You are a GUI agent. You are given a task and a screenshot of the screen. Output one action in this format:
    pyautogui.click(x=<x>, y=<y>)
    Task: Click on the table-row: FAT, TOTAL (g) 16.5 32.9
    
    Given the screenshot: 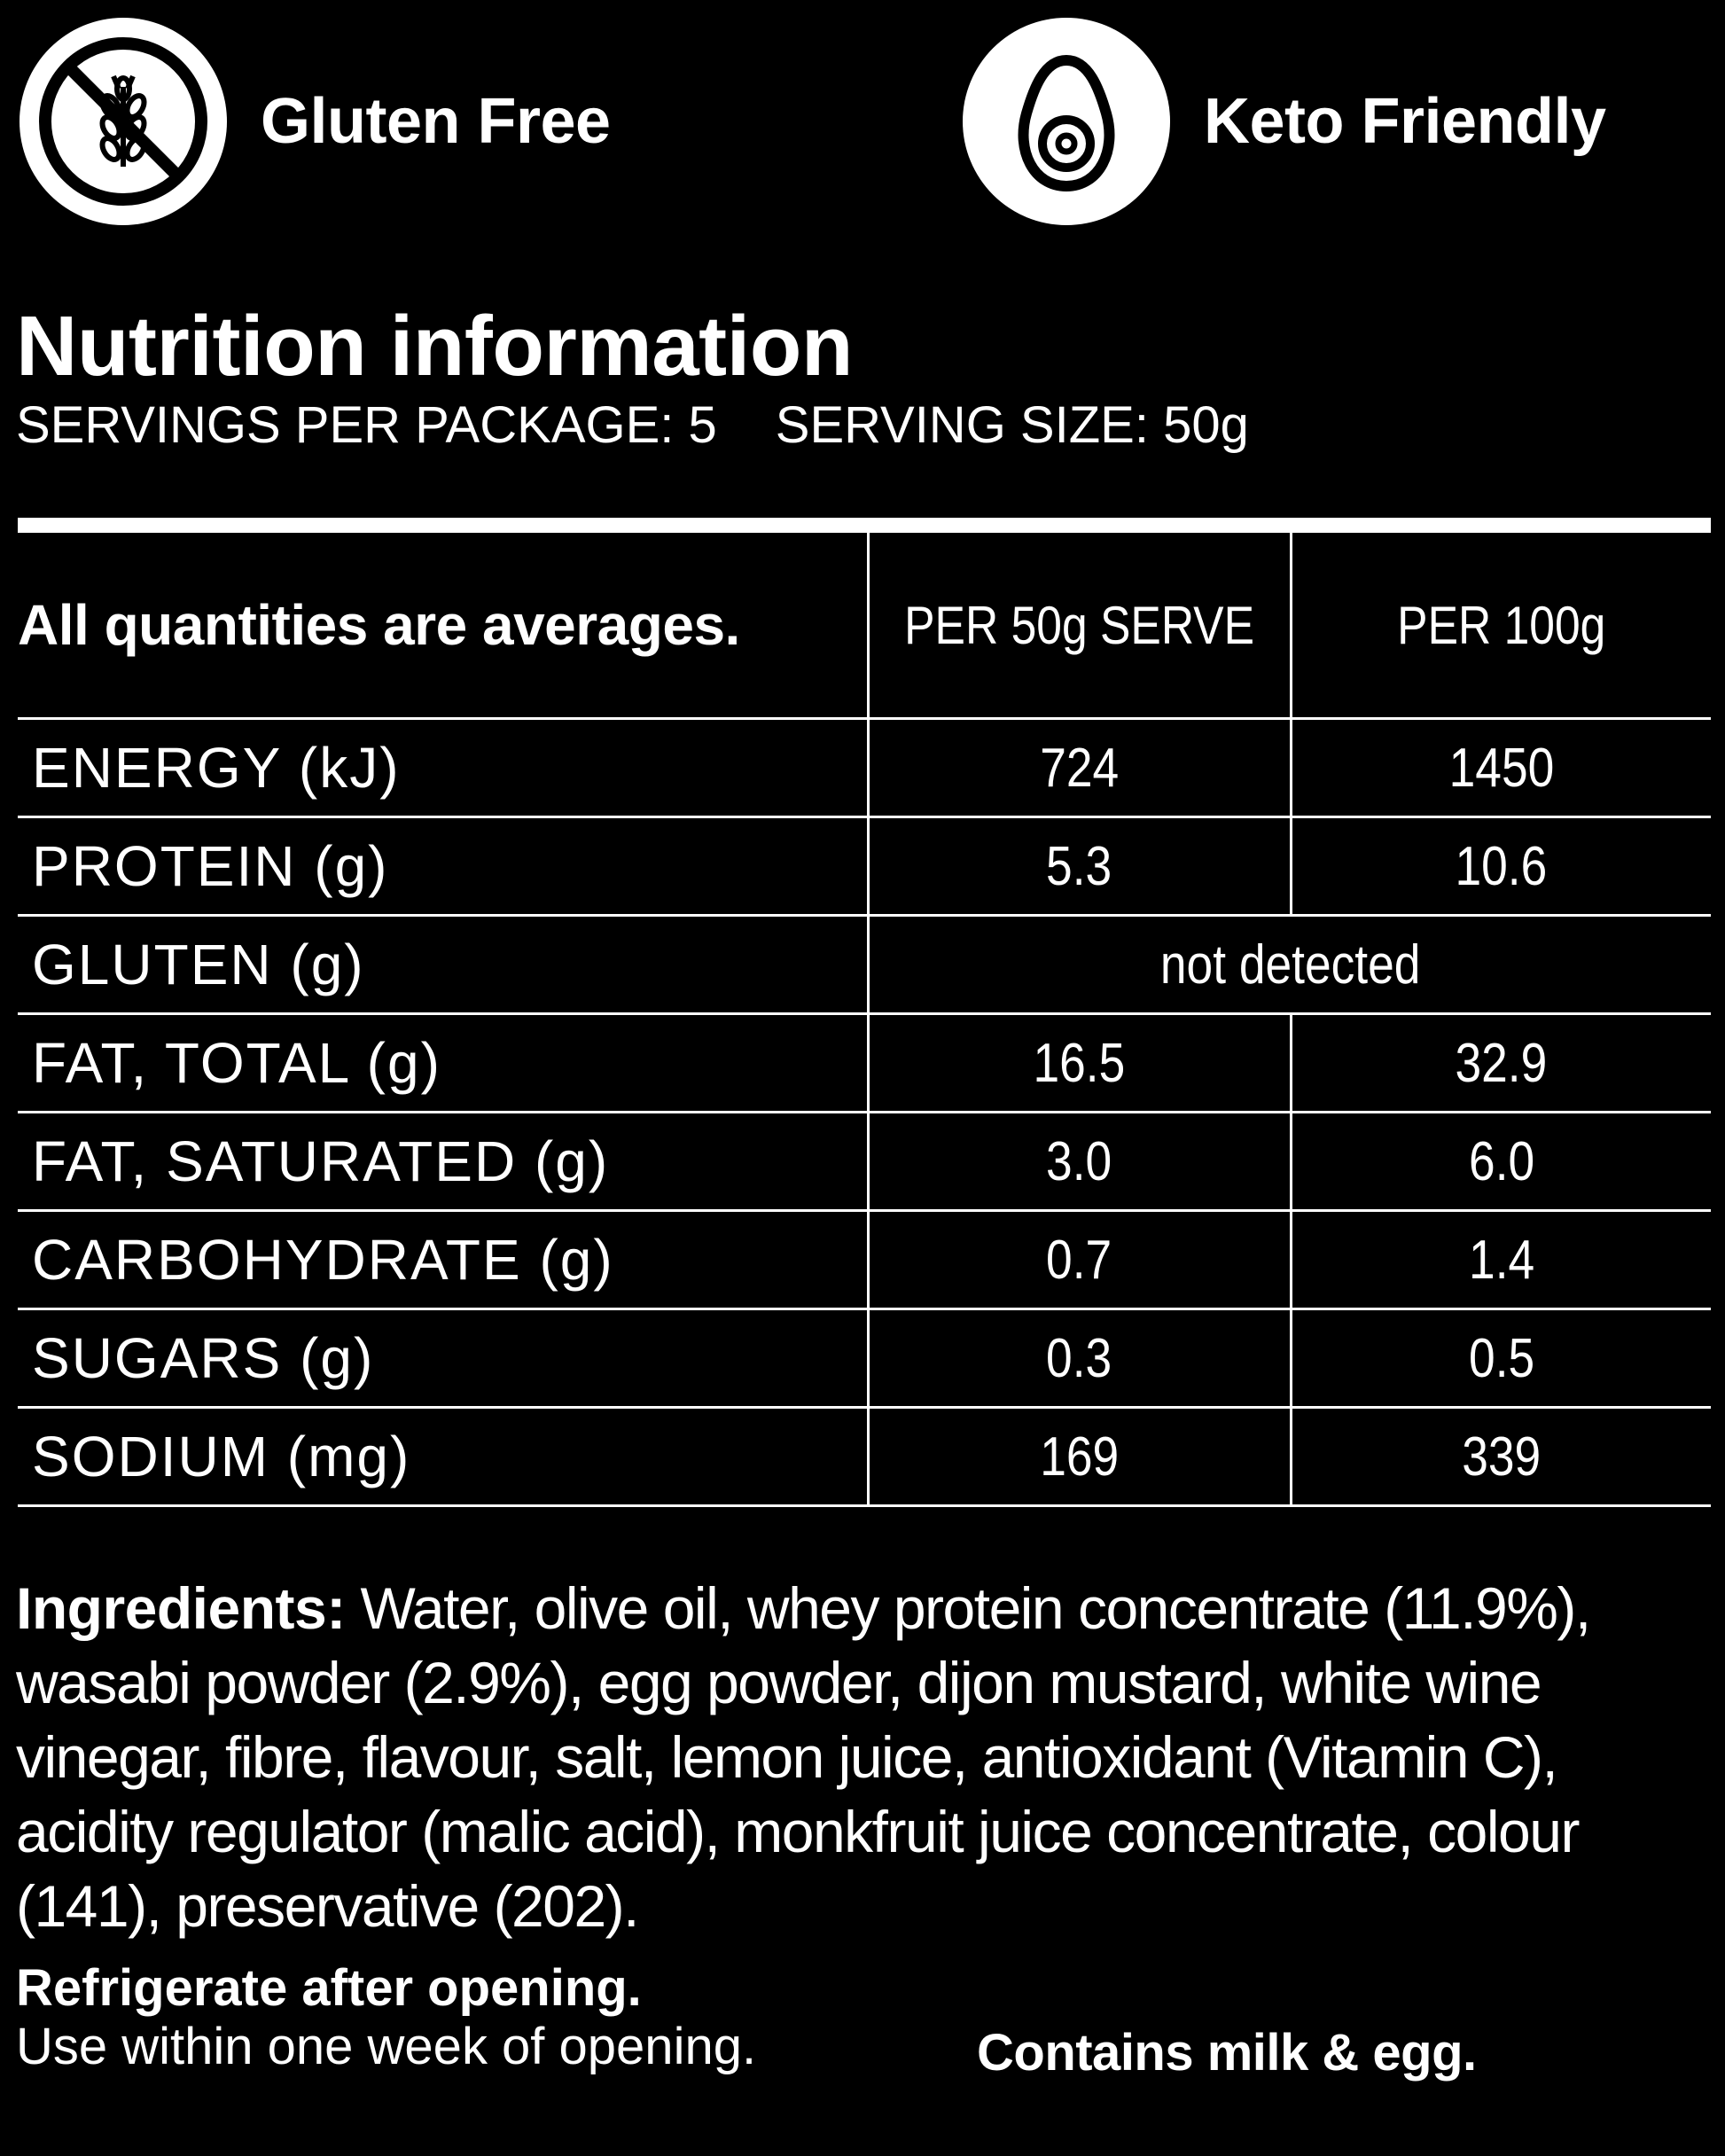 What is the action you would take?
    pyautogui.click(x=864, y=1063)
    